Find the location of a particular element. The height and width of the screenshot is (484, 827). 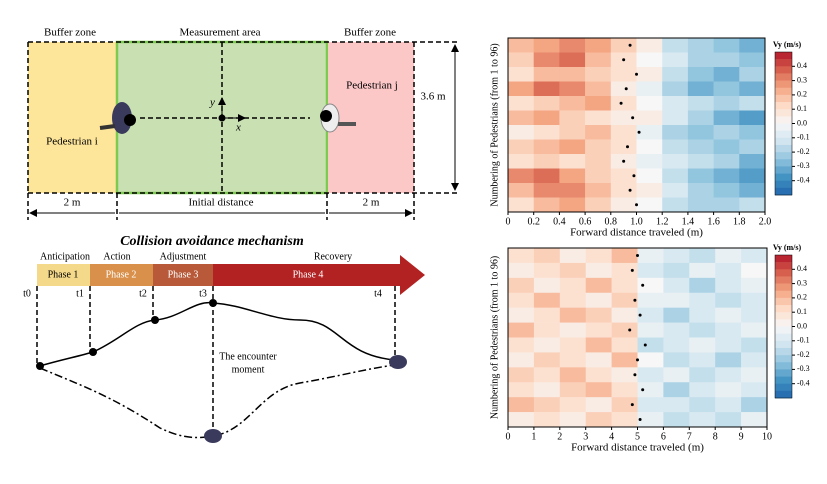

origin is located at coordinates (222, 118).